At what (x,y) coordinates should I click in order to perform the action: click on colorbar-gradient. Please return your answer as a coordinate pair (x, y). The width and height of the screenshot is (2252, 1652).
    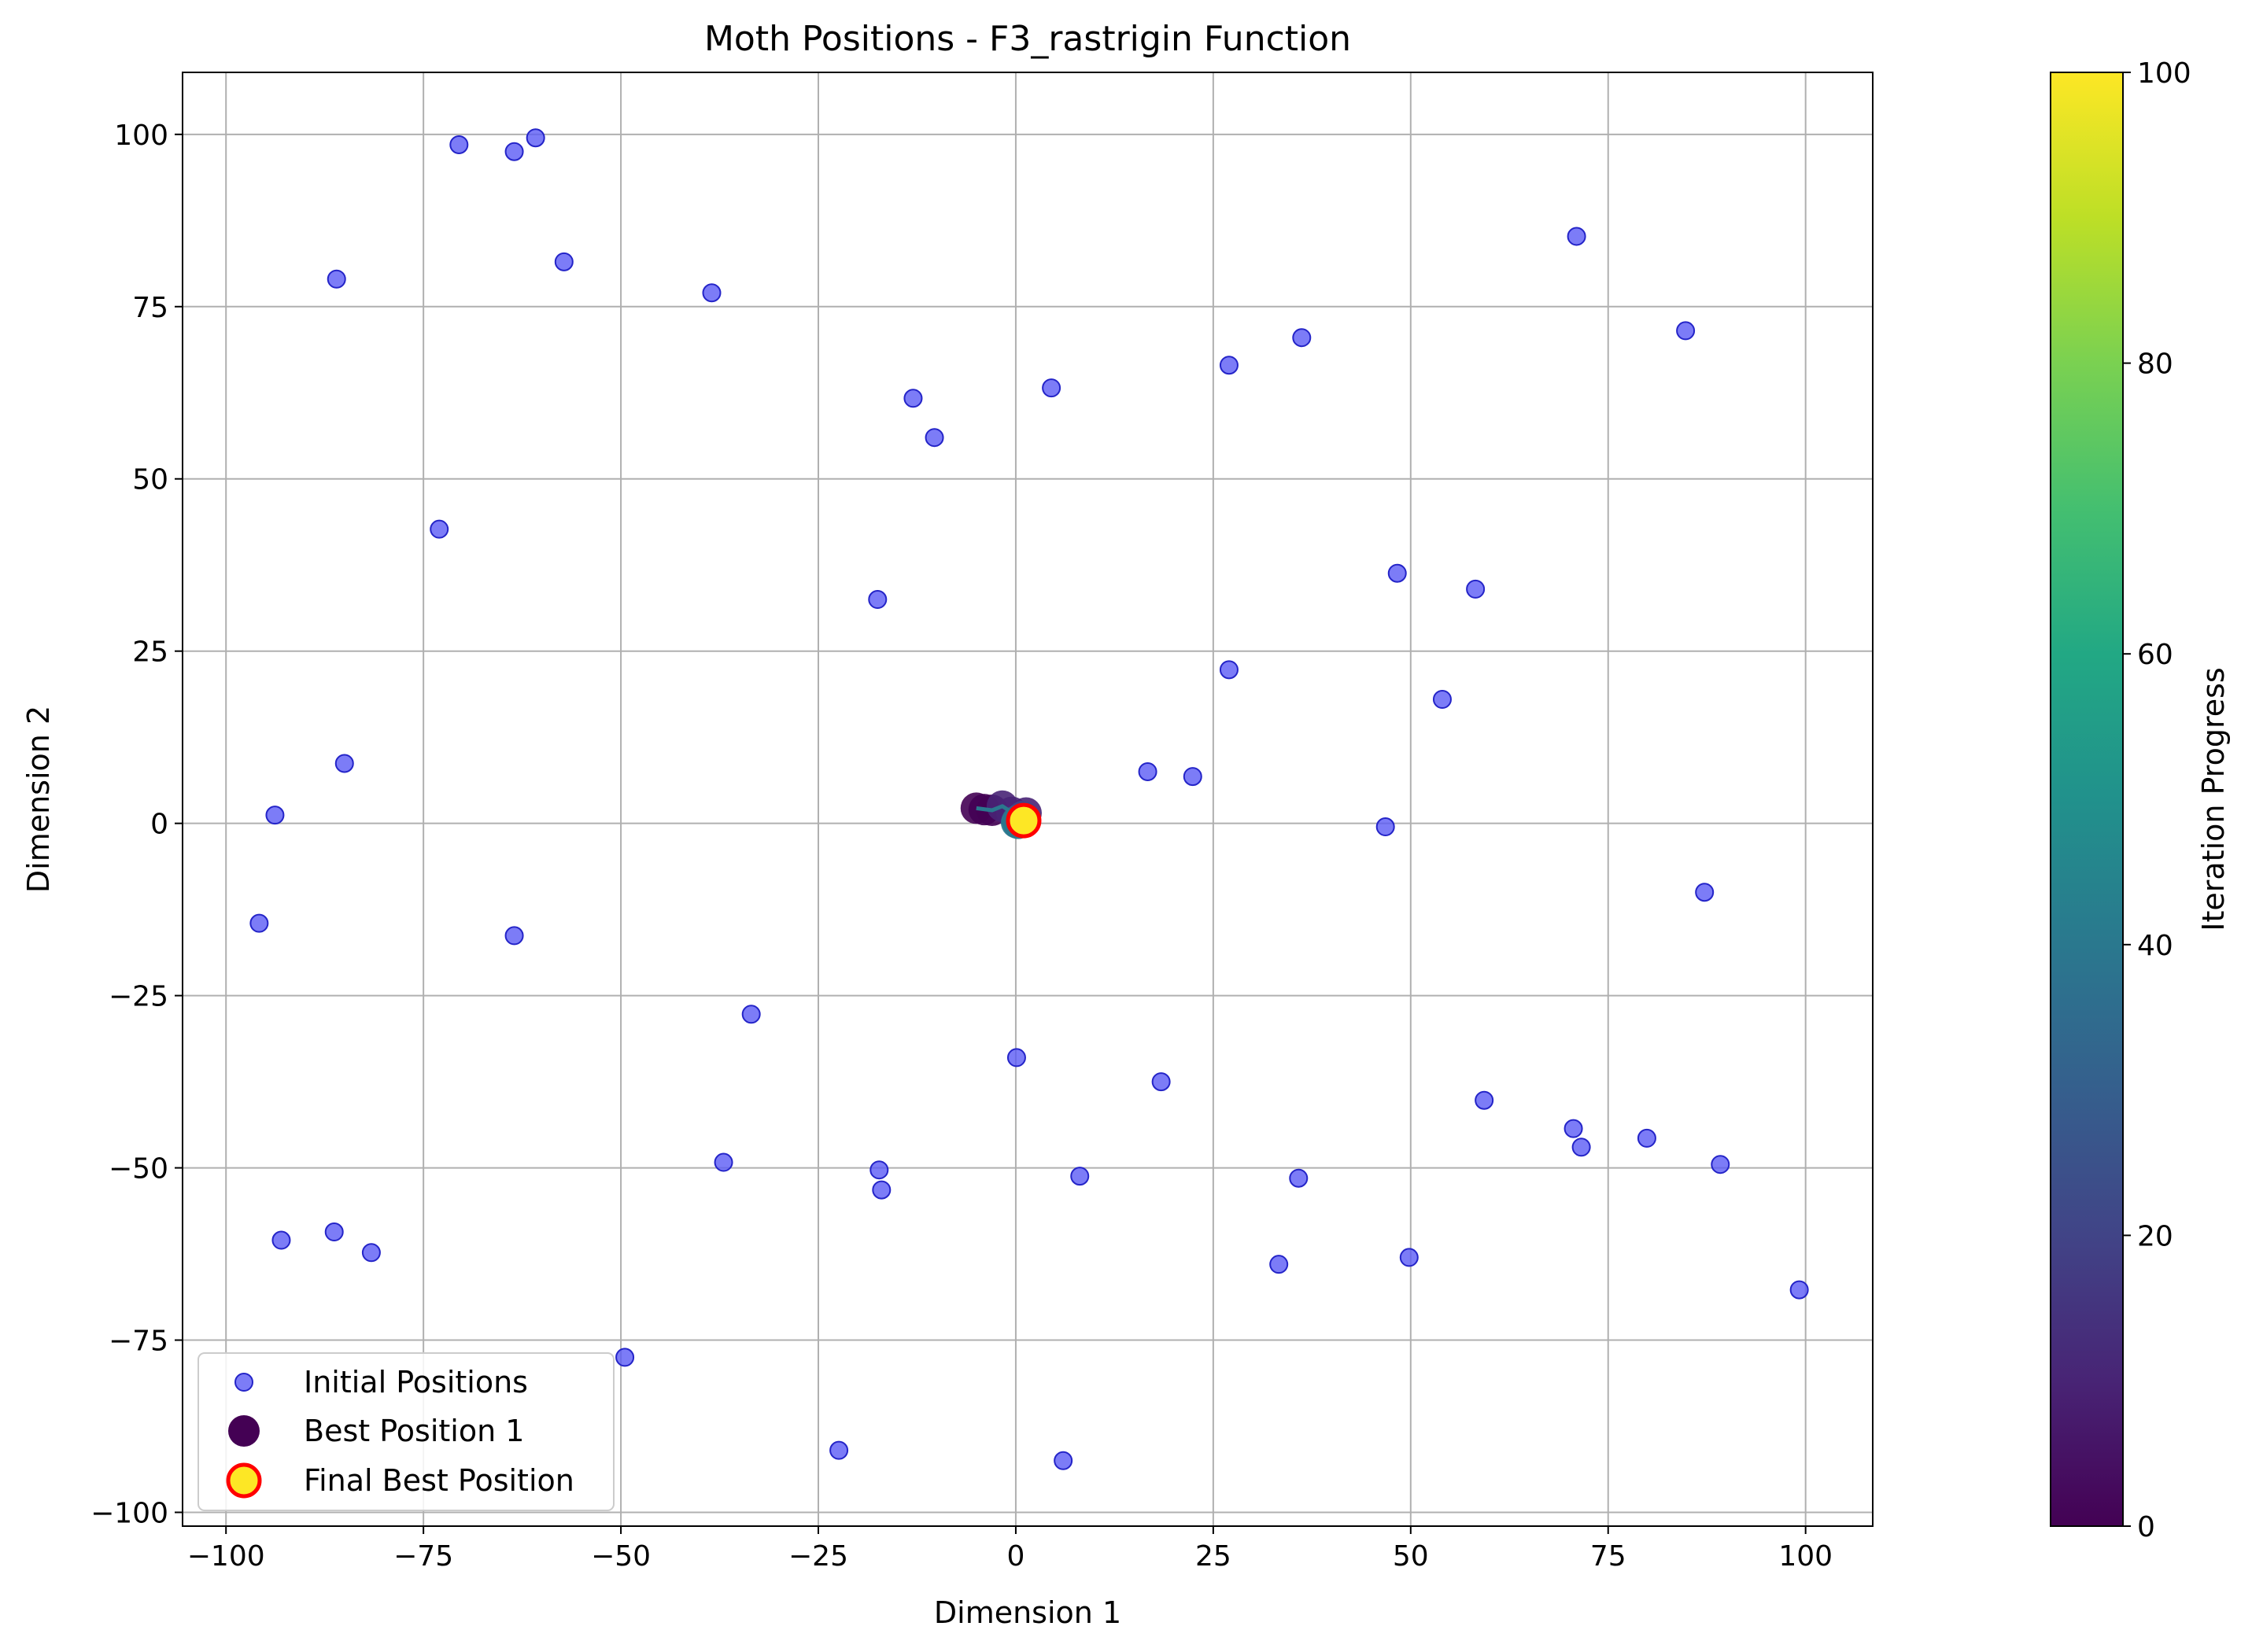
    Looking at the image, I should click on (2087, 799).